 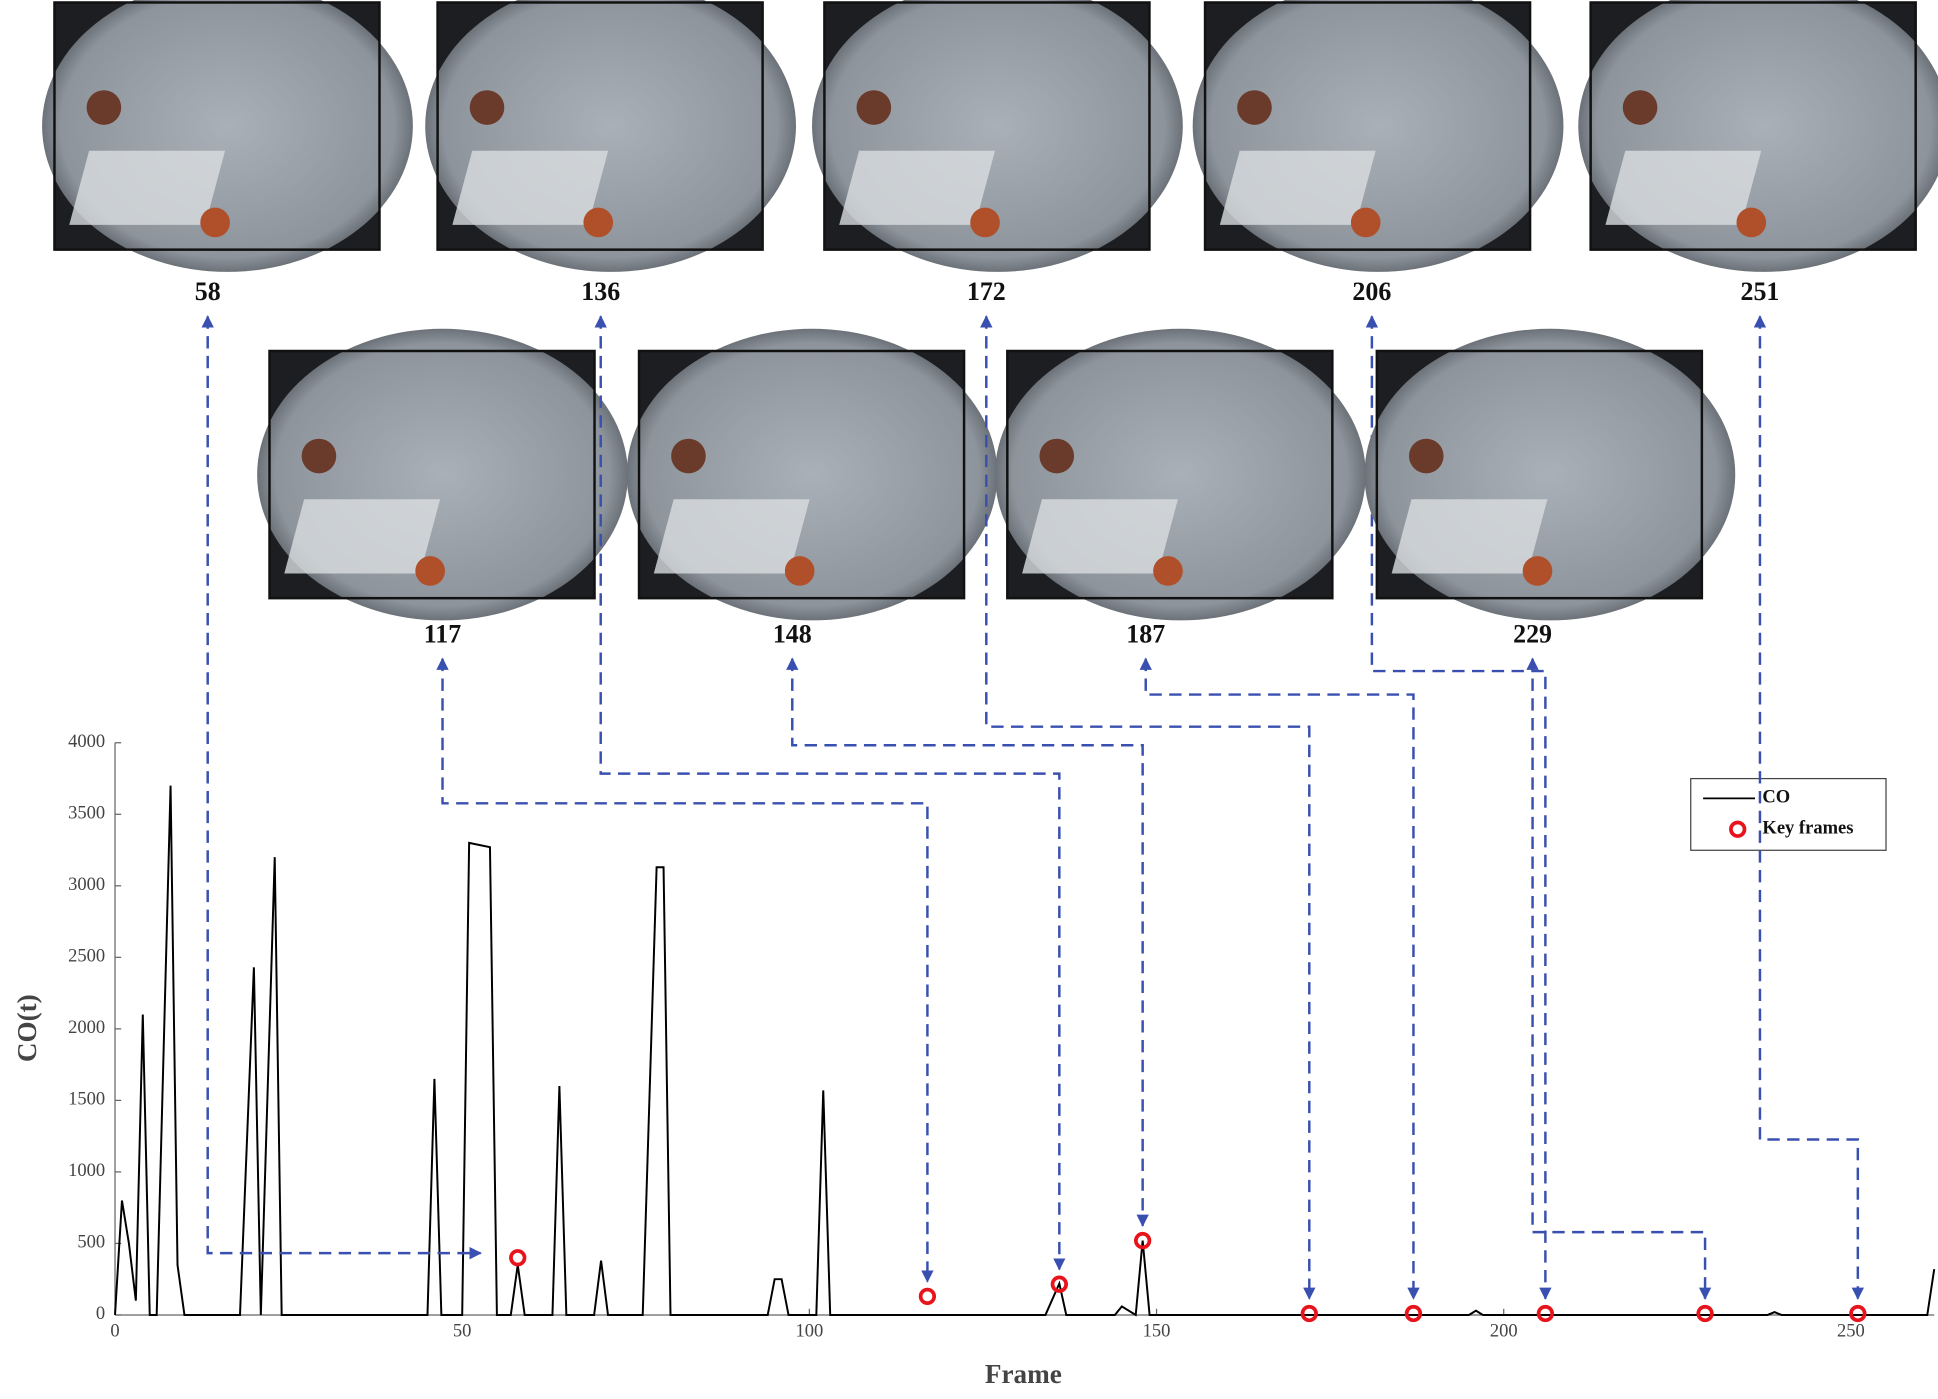 I want to click on frame-label: 187, so click(x=1145, y=633).